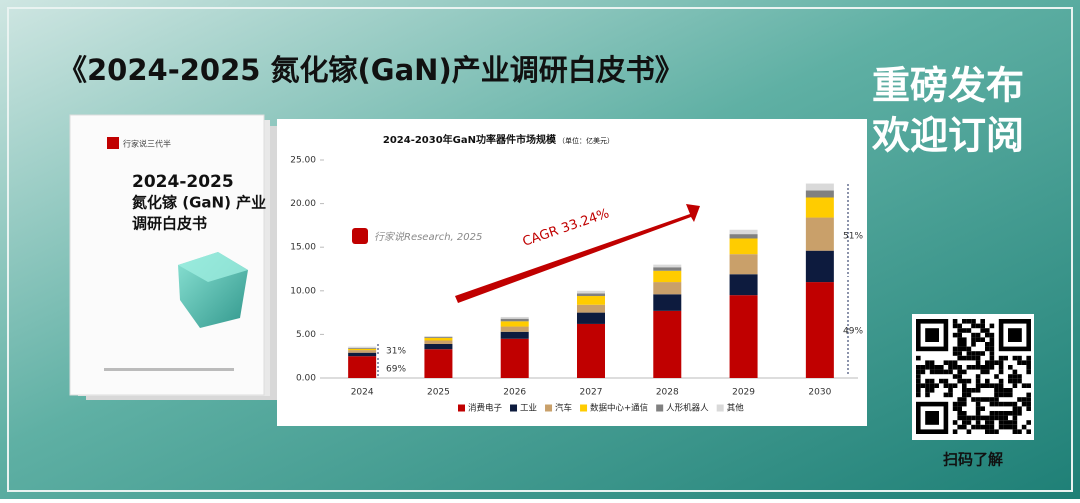  I want to click on x-tick-label: 2029, so click(743, 393).